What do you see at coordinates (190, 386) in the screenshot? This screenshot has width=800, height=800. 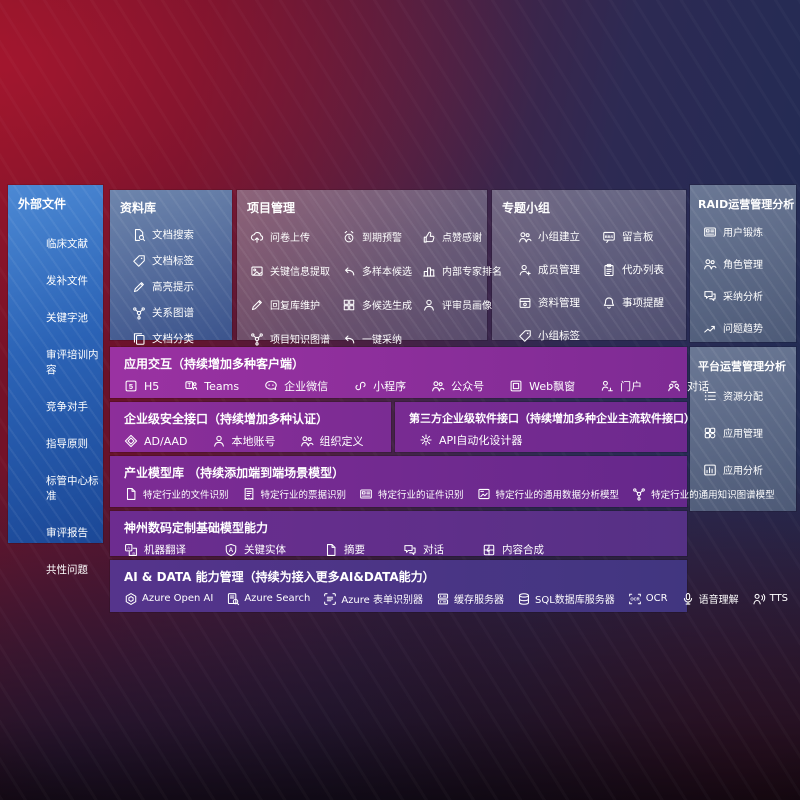 I see `svg-text: T` at bounding box center [190, 386].